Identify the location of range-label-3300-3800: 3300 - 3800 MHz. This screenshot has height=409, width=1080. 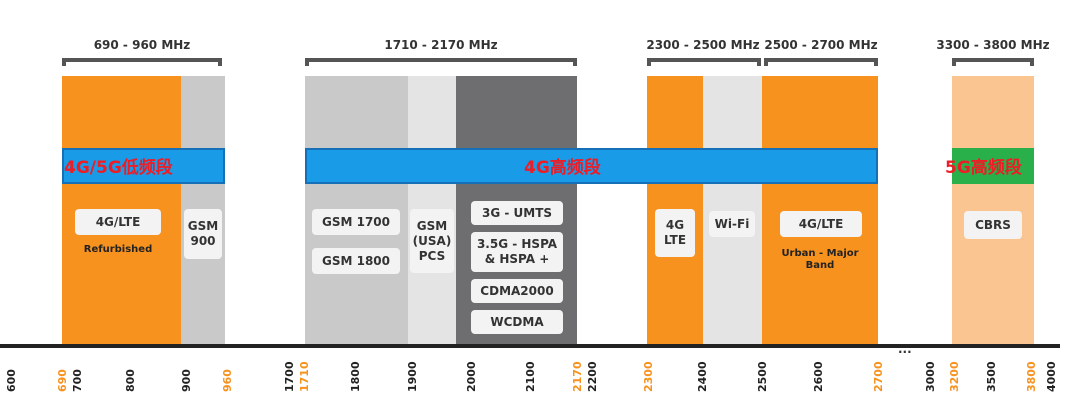
(993, 45).